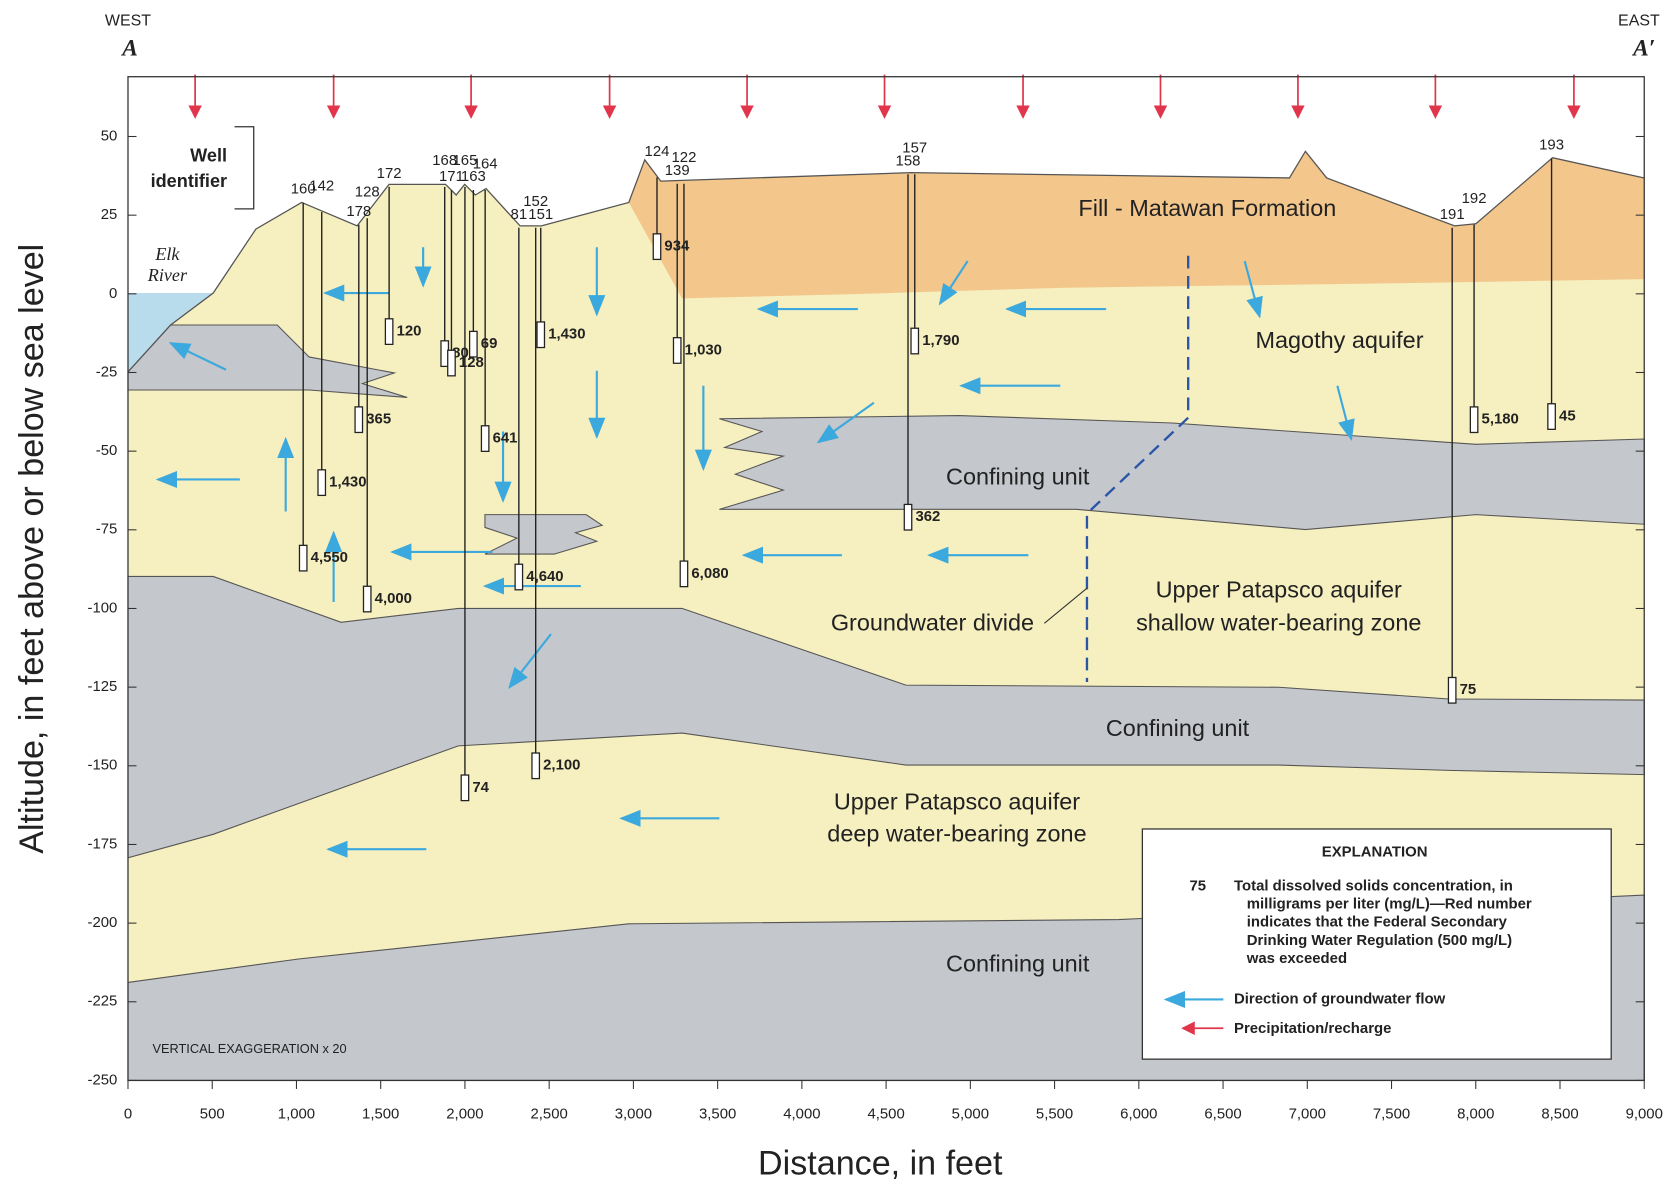  What do you see at coordinates (1373, 886) in the screenshot?
I see `explanation-text: Total dissolved solids concentration, in` at bounding box center [1373, 886].